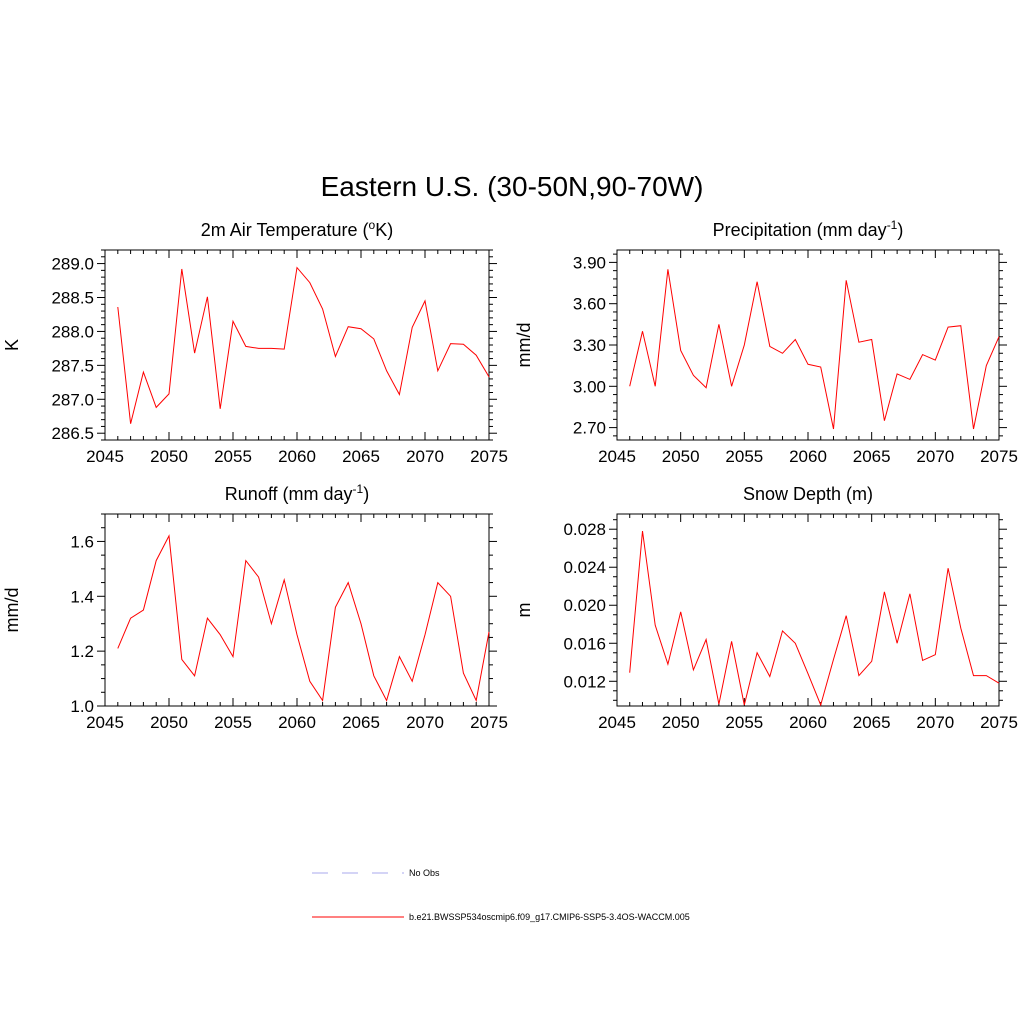 The height and width of the screenshot is (1024, 1024). Describe the element at coordinates (72, 264) in the screenshot. I see `y-tick-label: 289.0` at that location.